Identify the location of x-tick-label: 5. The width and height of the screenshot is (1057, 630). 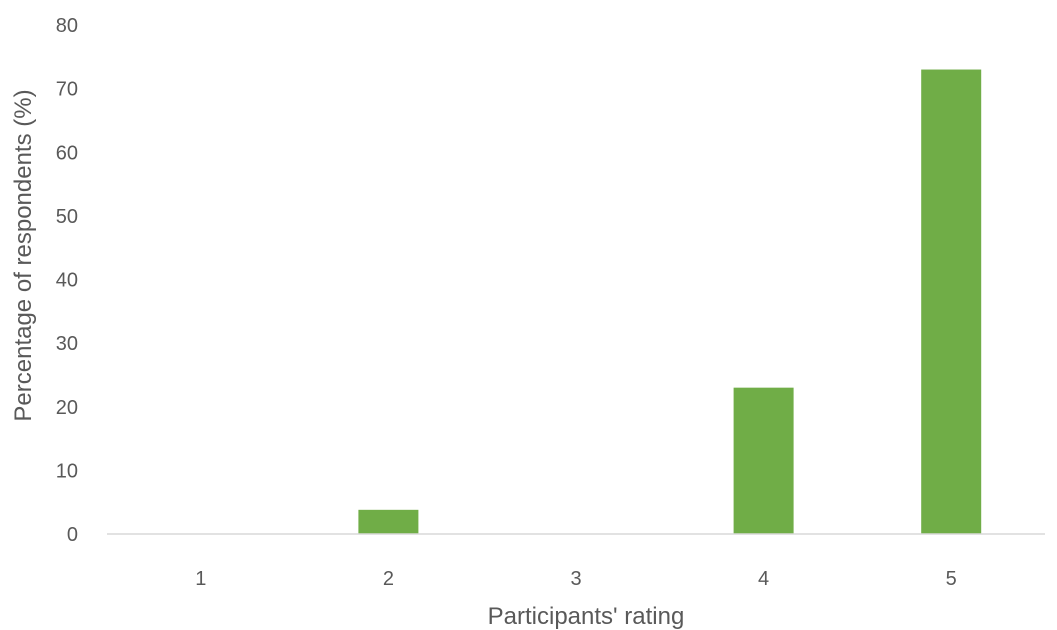
(951, 579).